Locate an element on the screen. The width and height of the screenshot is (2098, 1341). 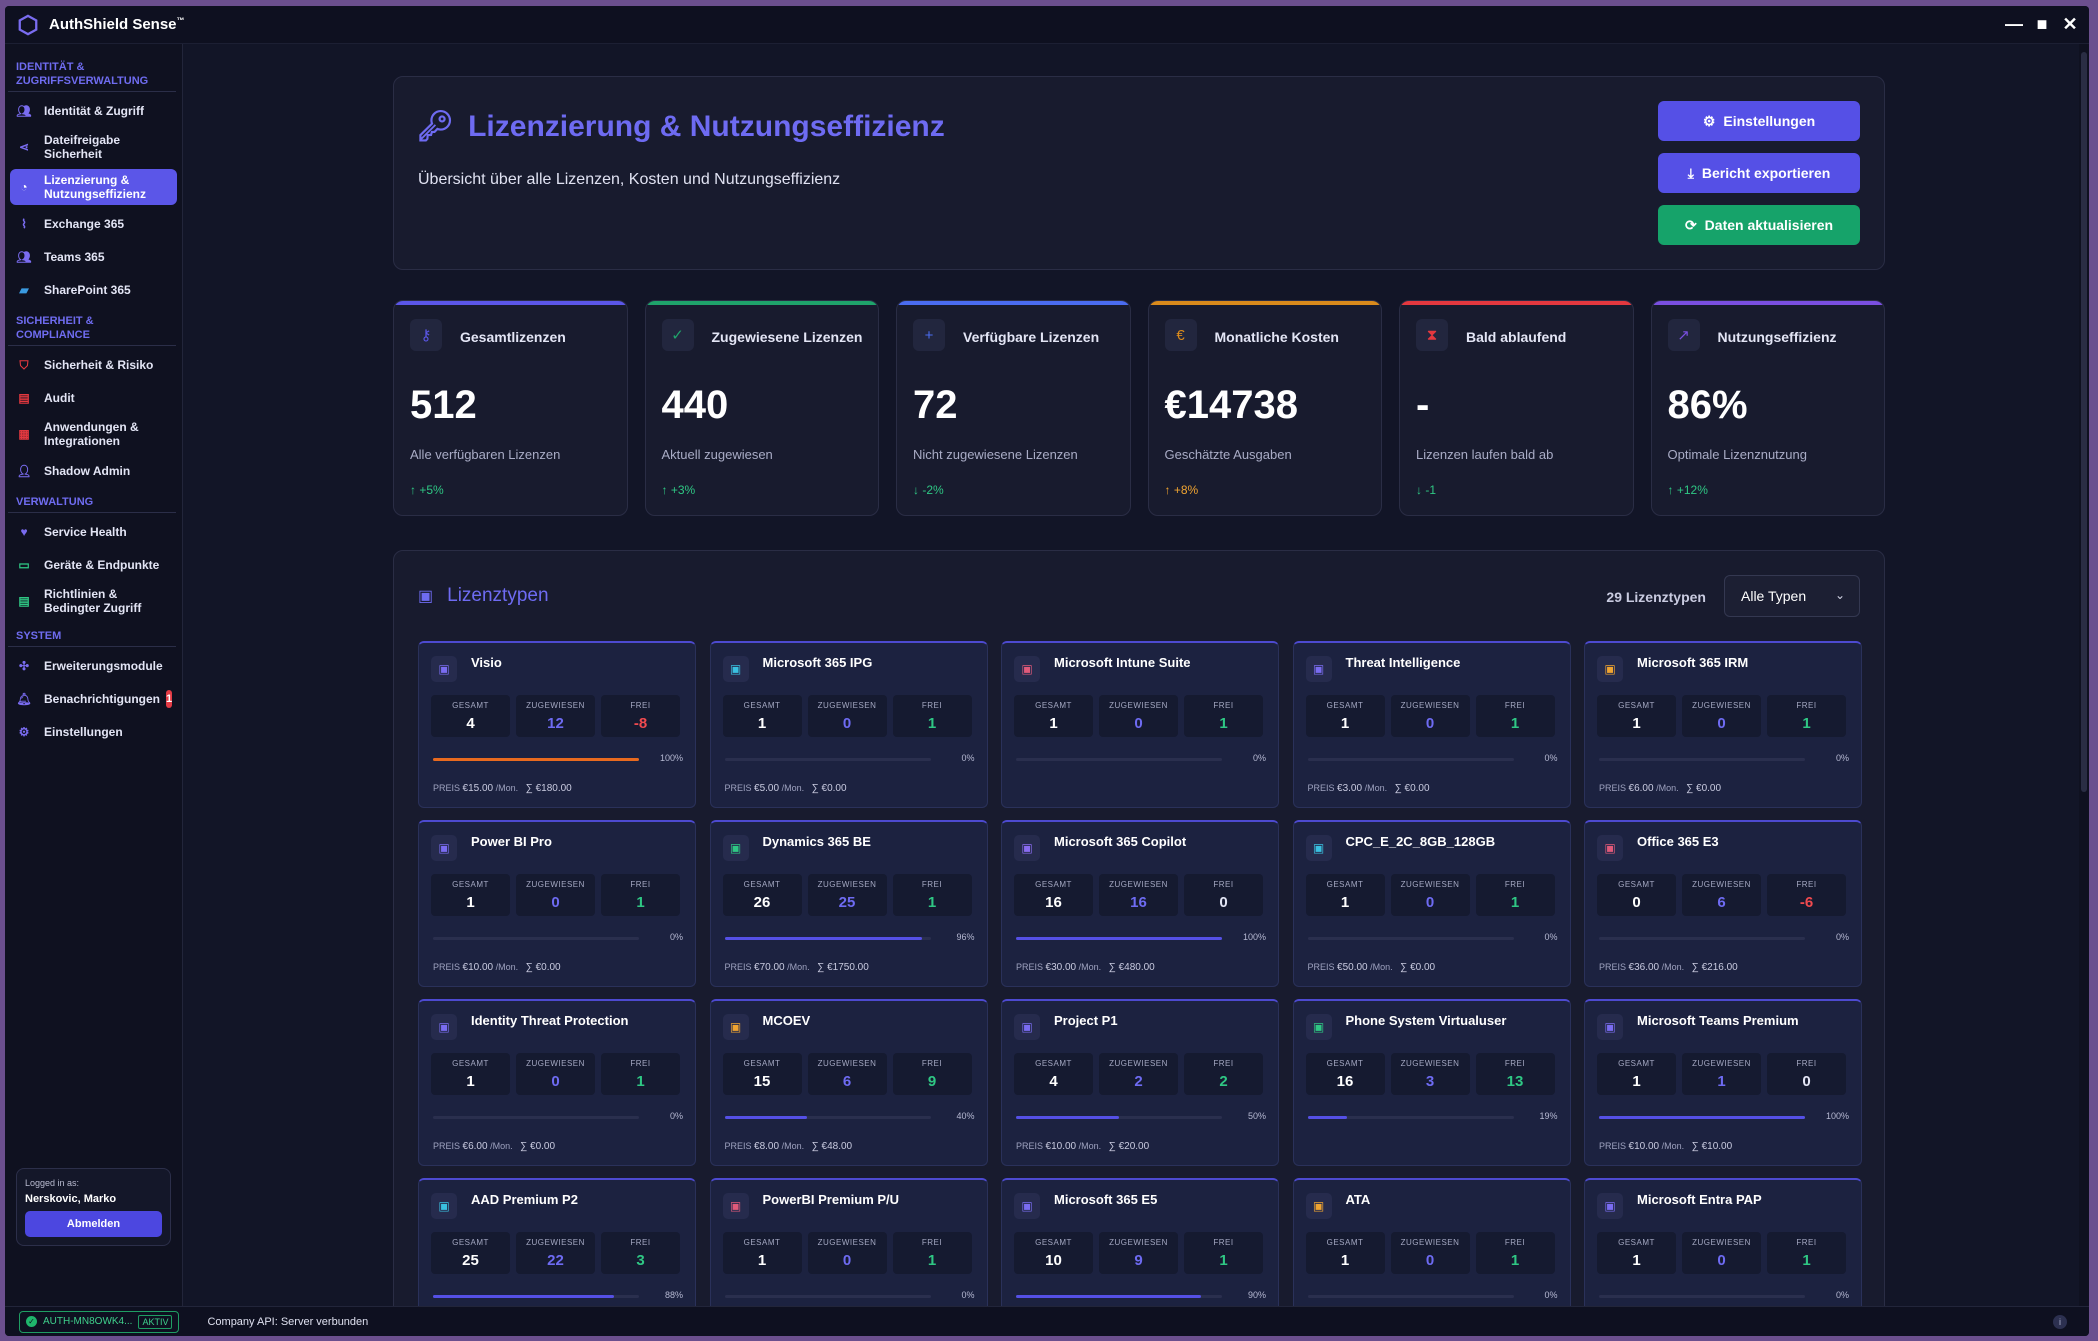
free-value: 1 is located at coordinates (640, 902).